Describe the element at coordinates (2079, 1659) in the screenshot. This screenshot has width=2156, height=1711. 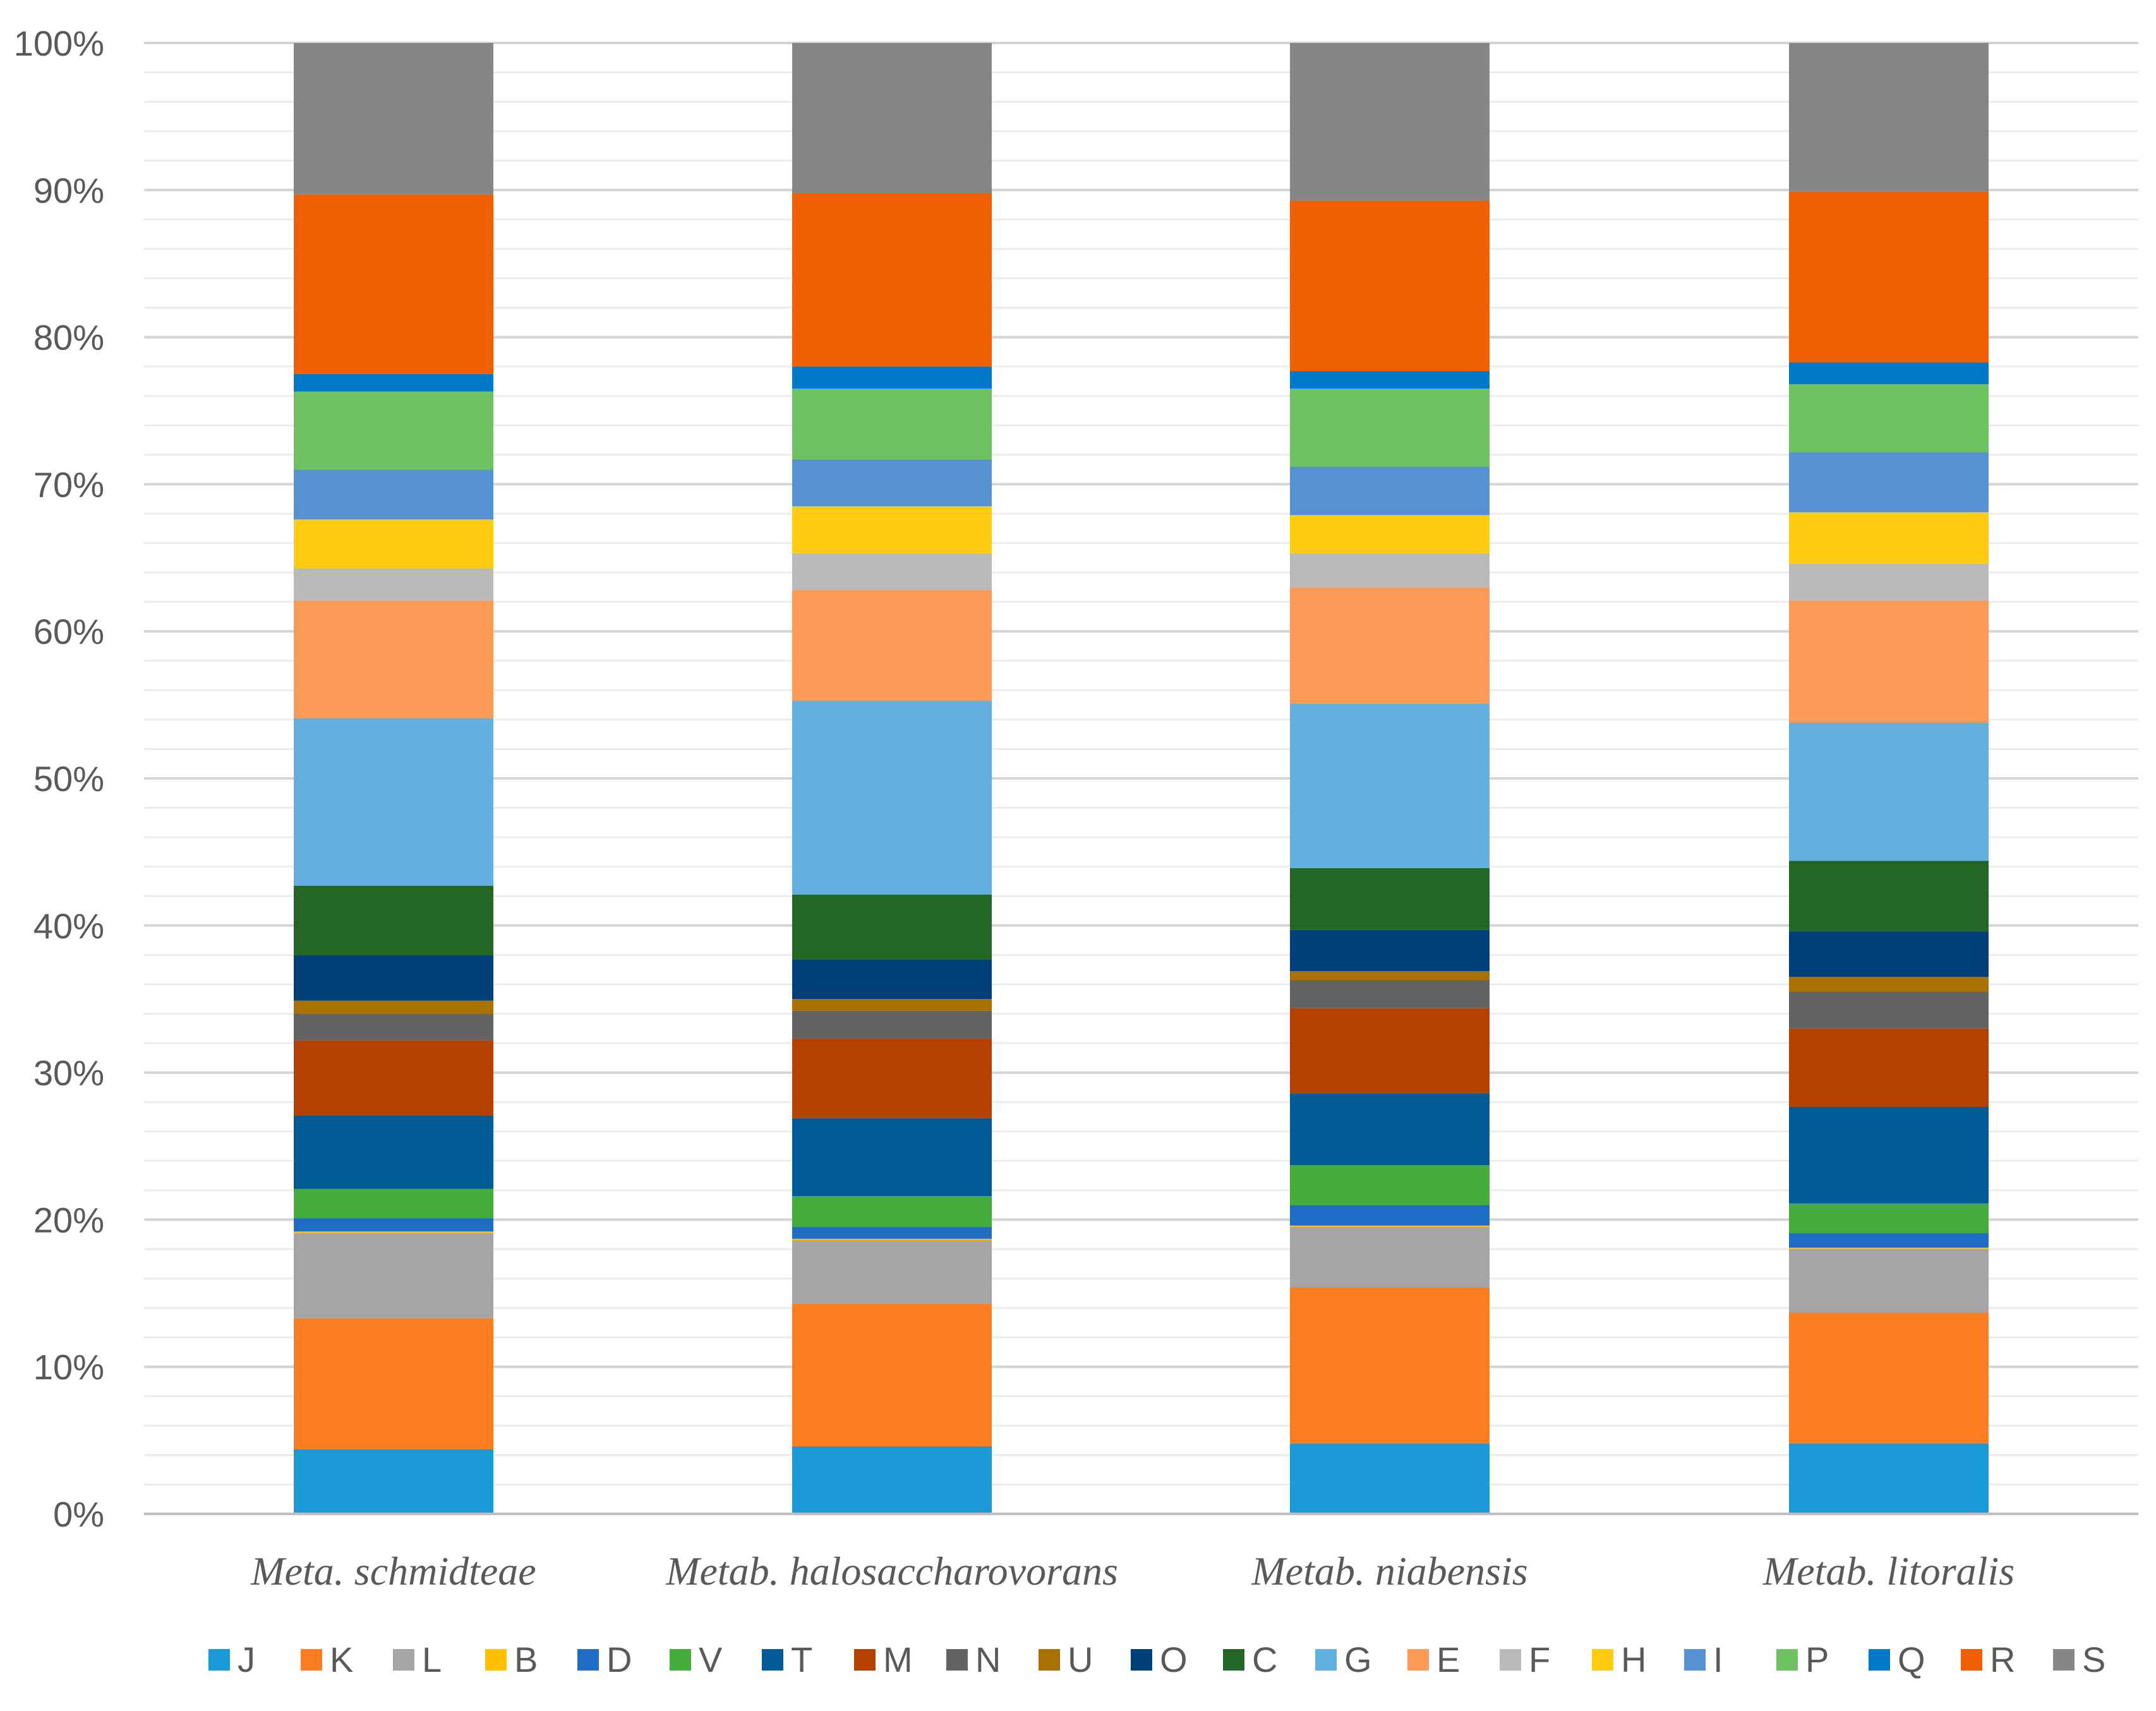
I see `legend-item: S` at that location.